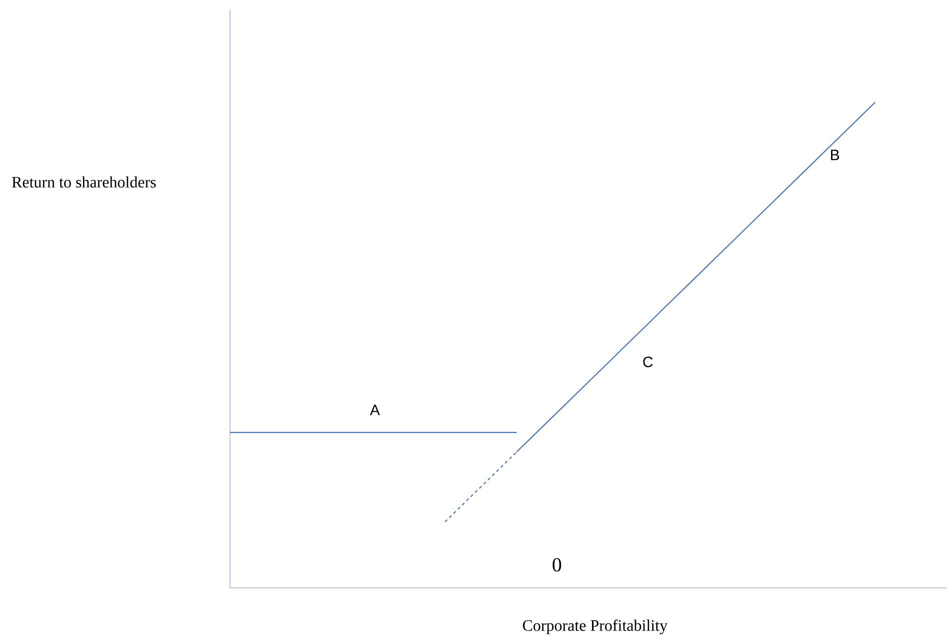 Image resolution: width=947 pixels, height=640 pixels. What do you see at coordinates (557, 565) in the screenshot?
I see `annotation: 0` at bounding box center [557, 565].